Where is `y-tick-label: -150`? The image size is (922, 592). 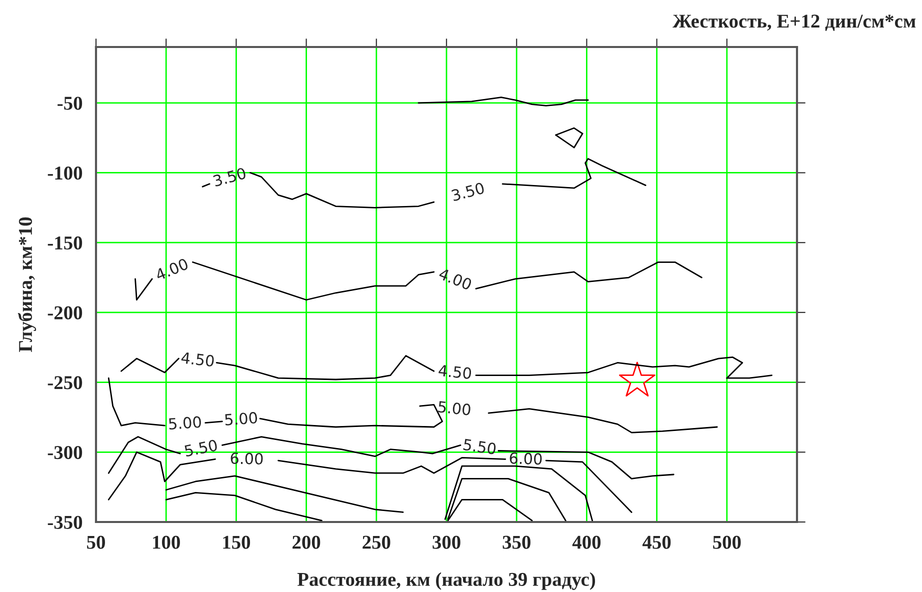 y-tick-label: -150 is located at coordinates (65, 243).